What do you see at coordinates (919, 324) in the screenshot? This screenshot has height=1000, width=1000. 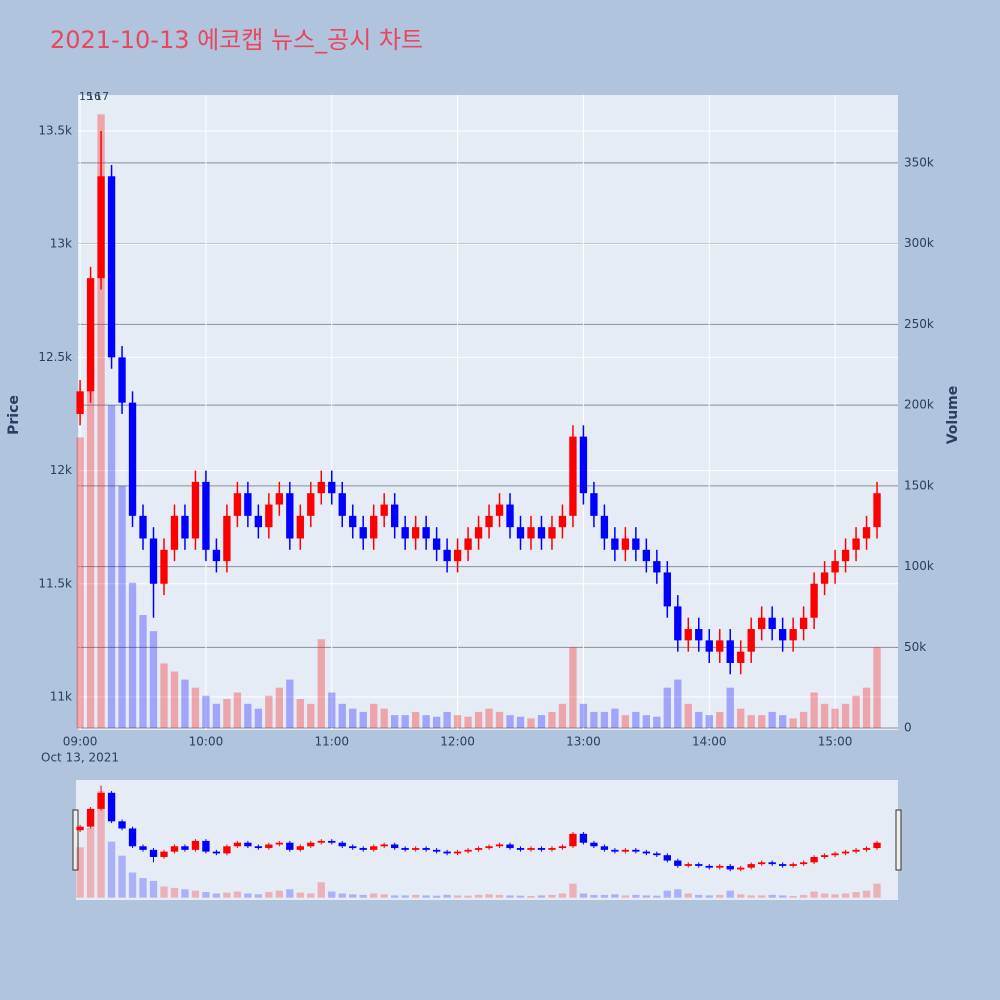 I see `y2-tick-label: 250k` at bounding box center [919, 324].